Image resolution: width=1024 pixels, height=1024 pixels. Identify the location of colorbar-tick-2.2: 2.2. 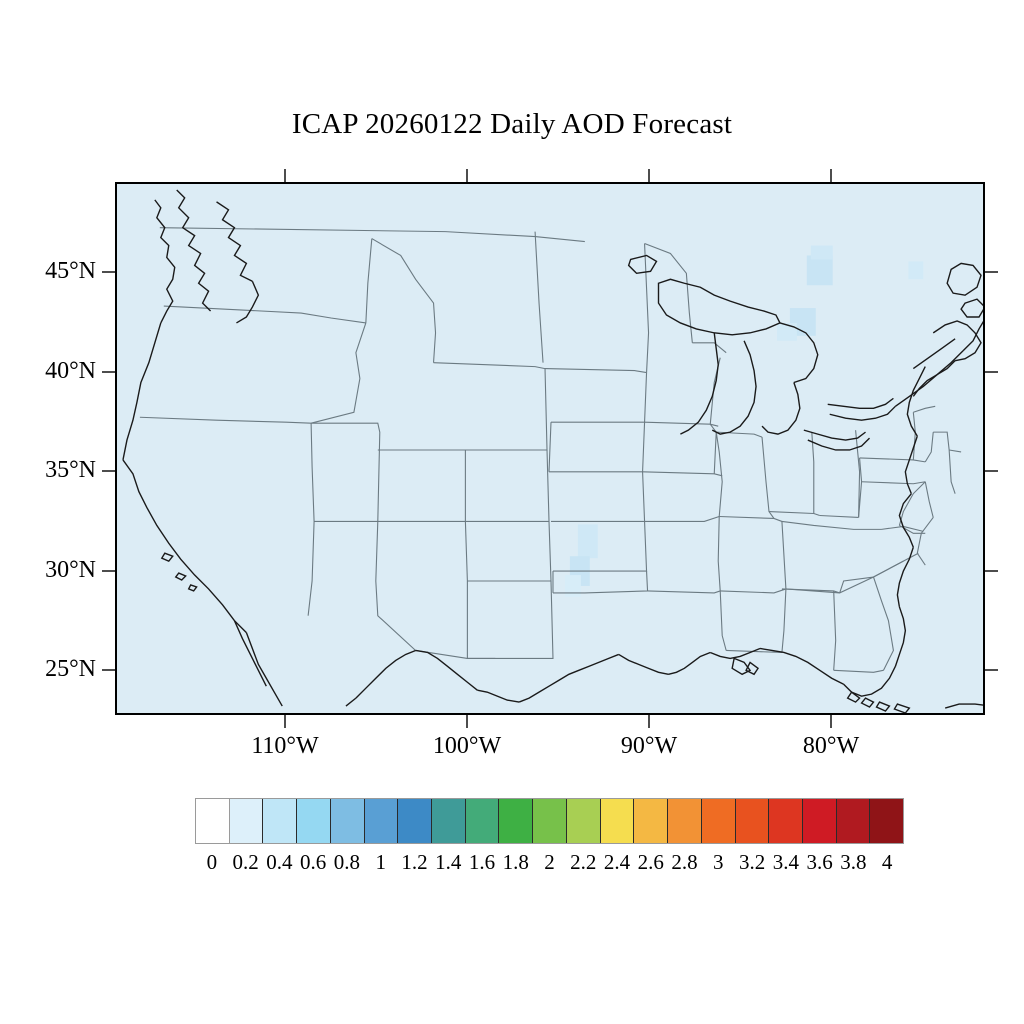
(583, 862).